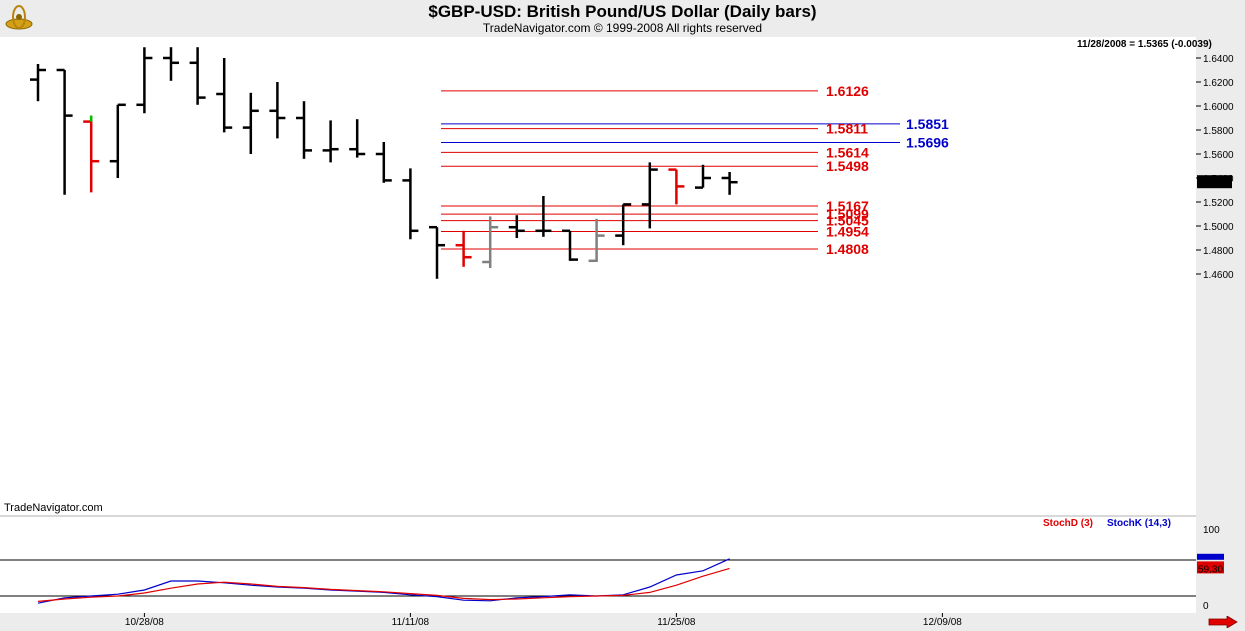 This screenshot has height=631, width=1245. I want to click on level-label: 1.4954, so click(847, 232).